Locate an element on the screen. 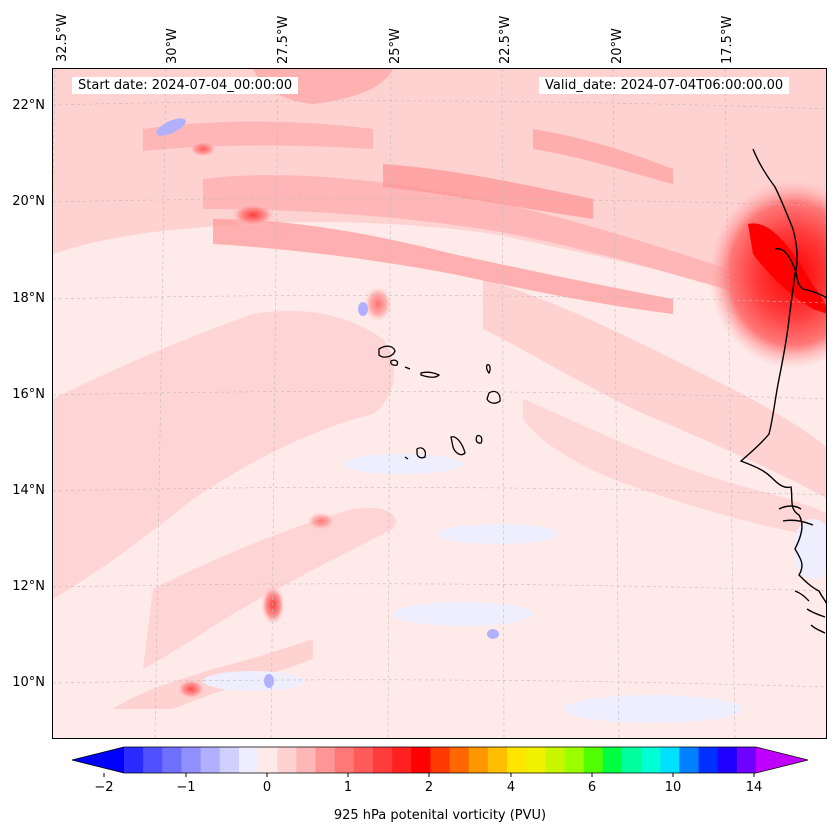 The width and height of the screenshot is (837, 836). lat-label-20n: 20°N is located at coordinates (28, 201).